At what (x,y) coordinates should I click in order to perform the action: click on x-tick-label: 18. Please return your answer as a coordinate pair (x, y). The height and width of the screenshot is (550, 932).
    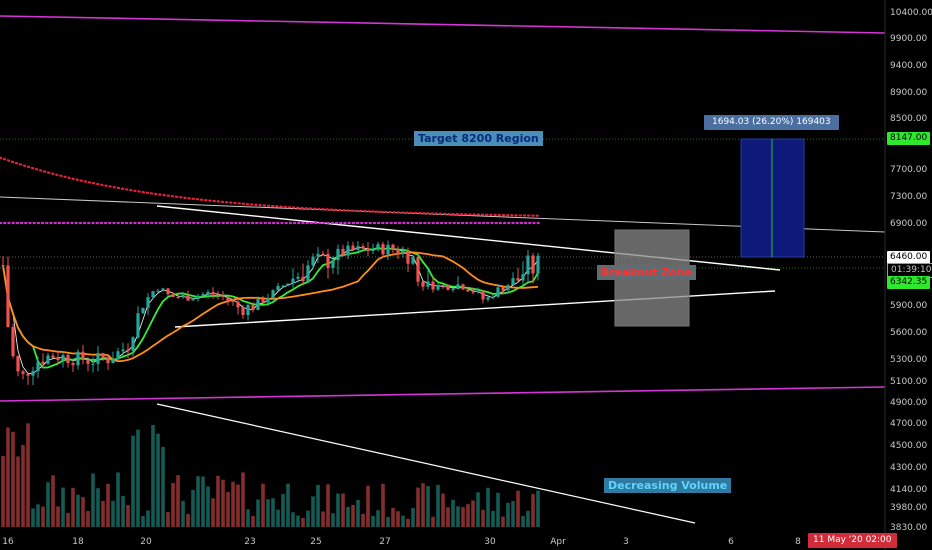
    Looking at the image, I should click on (78, 542).